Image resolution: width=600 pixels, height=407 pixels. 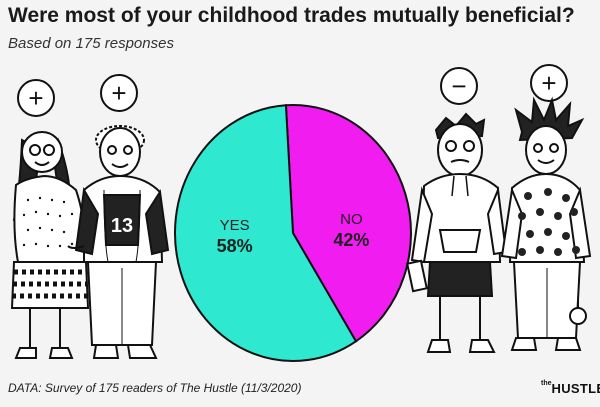 What do you see at coordinates (570, 388) in the screenshot?
I see `hustle-logo: theHUSTLE` at bounding box center [570, 388].